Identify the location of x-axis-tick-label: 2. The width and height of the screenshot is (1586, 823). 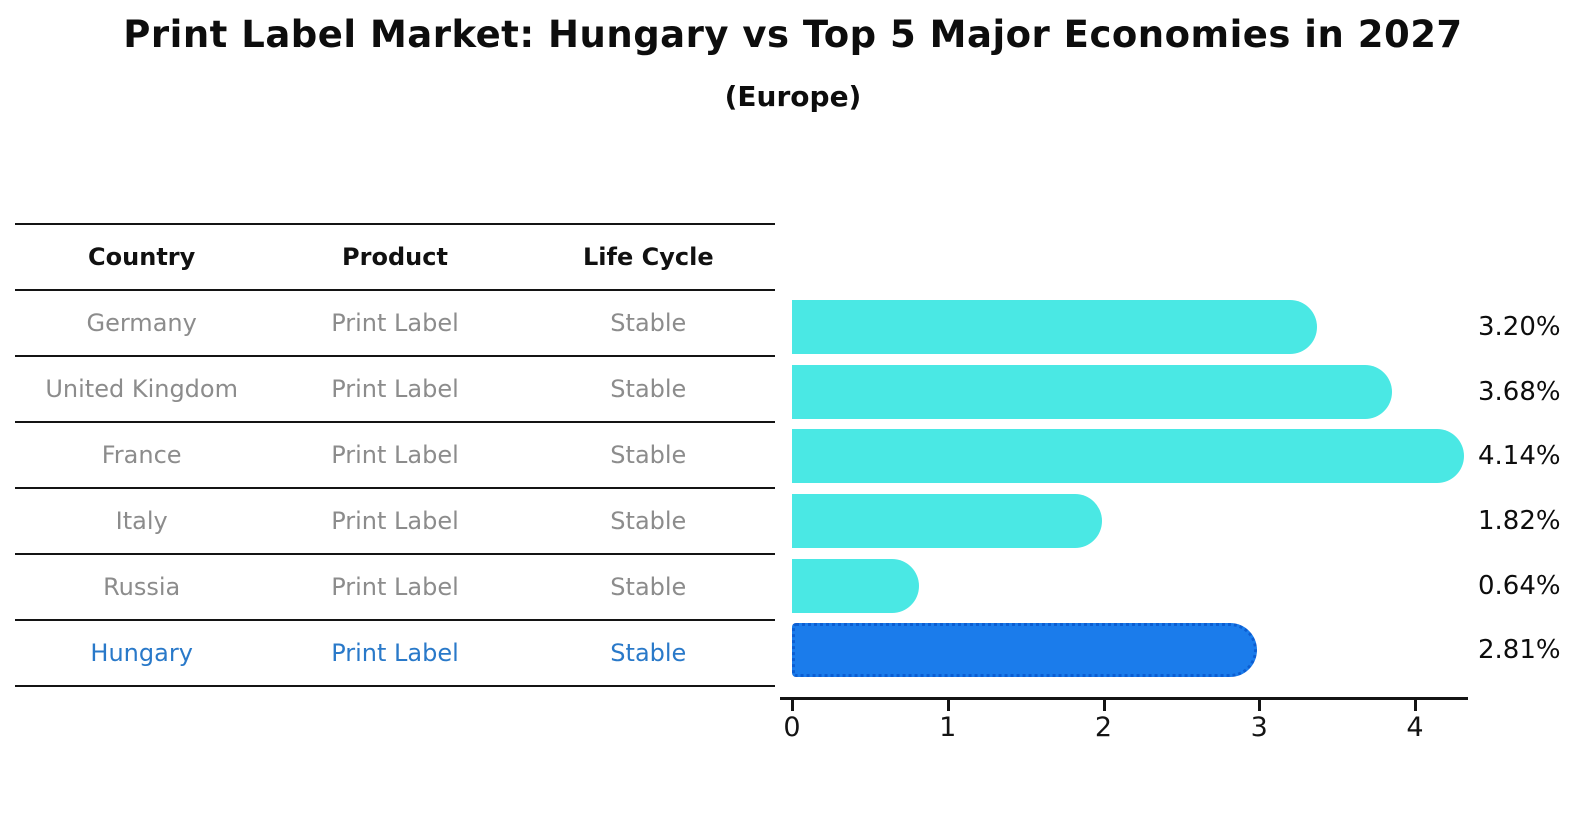
(1103, 727).